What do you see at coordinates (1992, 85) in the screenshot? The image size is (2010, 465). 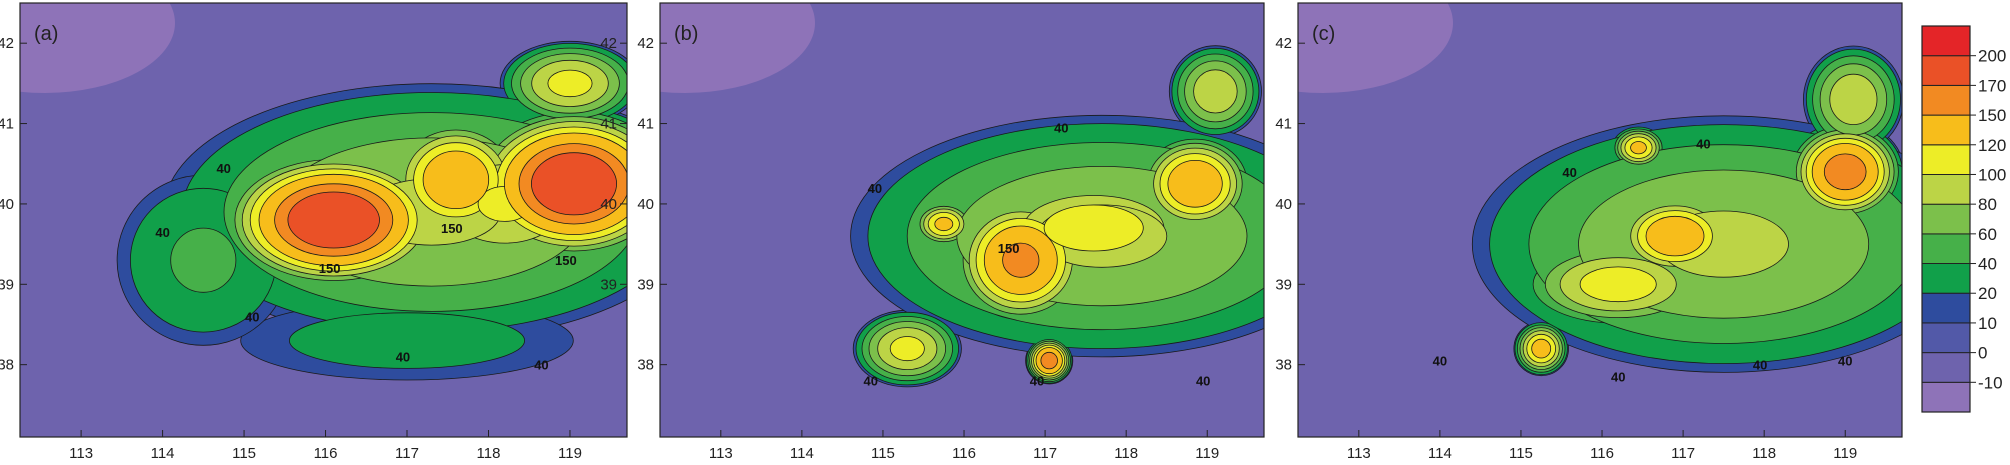 I see `colorbar-label: 170` at bounding box center [1992, 85].